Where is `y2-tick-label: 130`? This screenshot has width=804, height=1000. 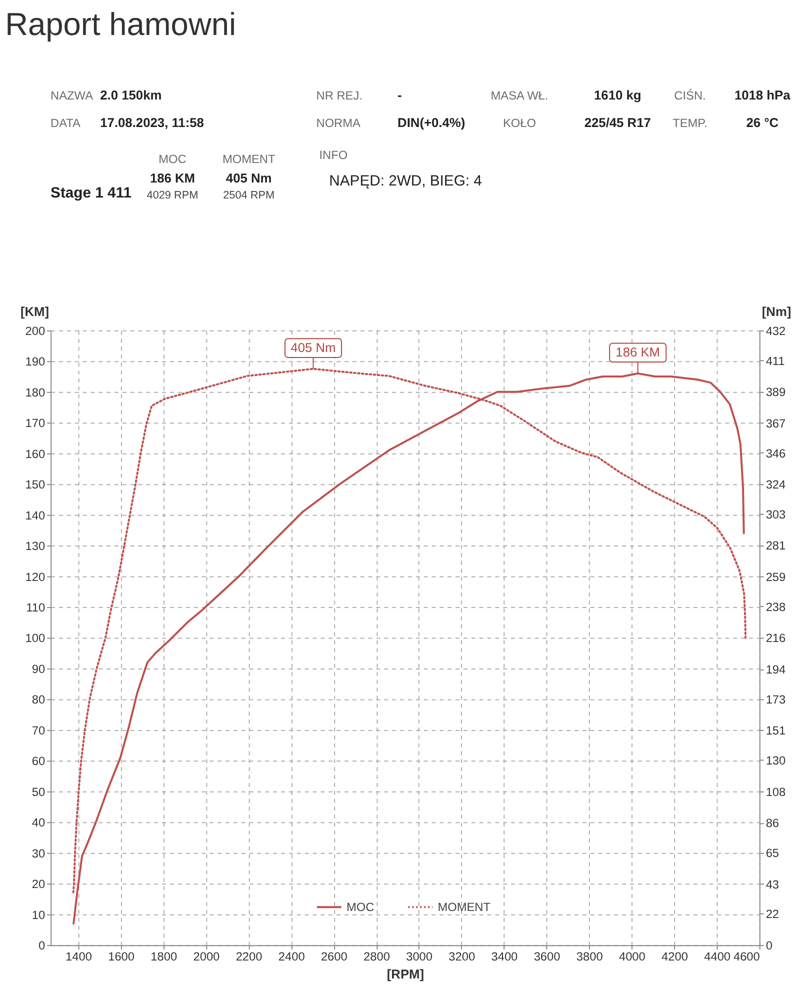
y2-tick-label: 130 is located at coordinates (776, 761).